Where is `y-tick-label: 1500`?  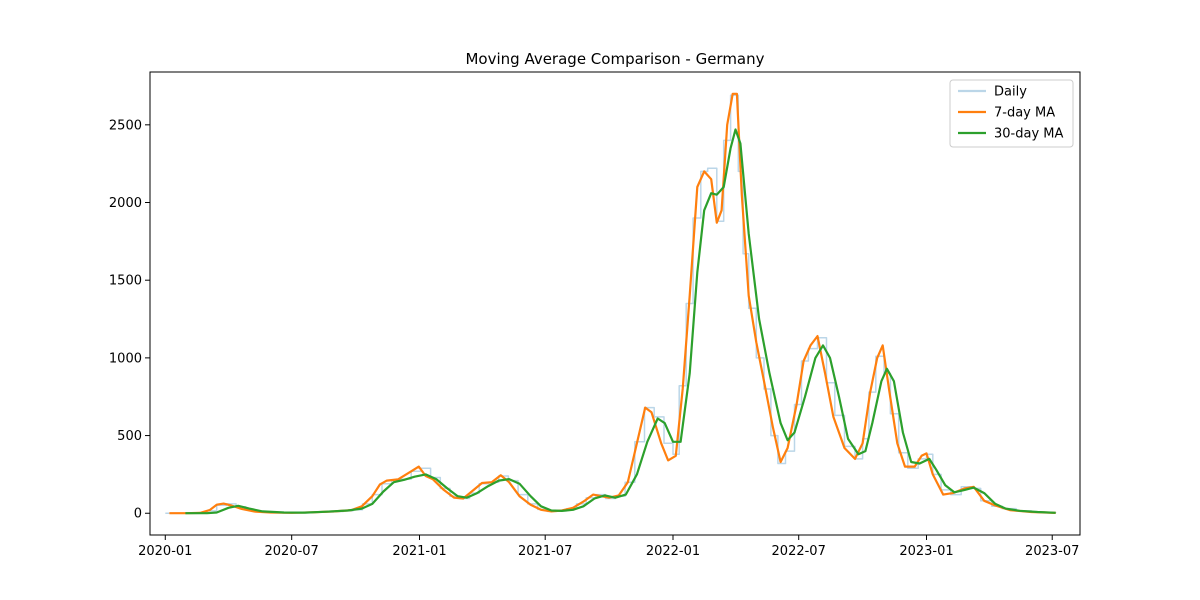
y-tick-label: 1500 is located at coordinates (125, 281).